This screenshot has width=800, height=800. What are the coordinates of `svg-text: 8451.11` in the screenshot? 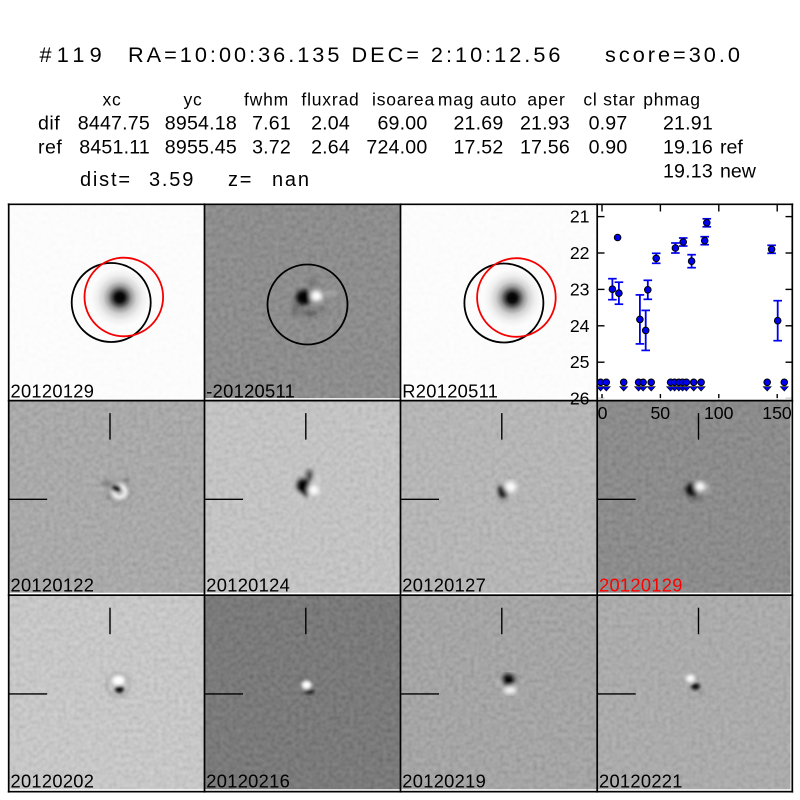 It's located at (114, 148).